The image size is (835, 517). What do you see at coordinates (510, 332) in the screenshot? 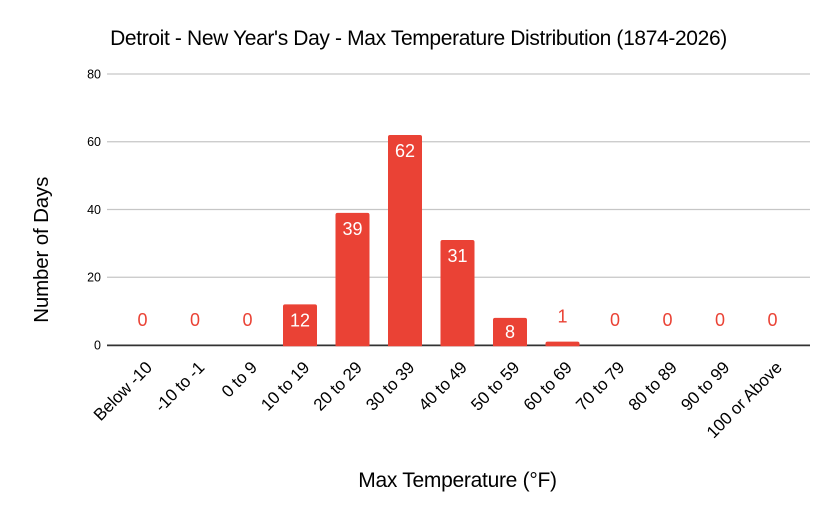
I see `svg-text: 8` at bounding box center [510, 332].